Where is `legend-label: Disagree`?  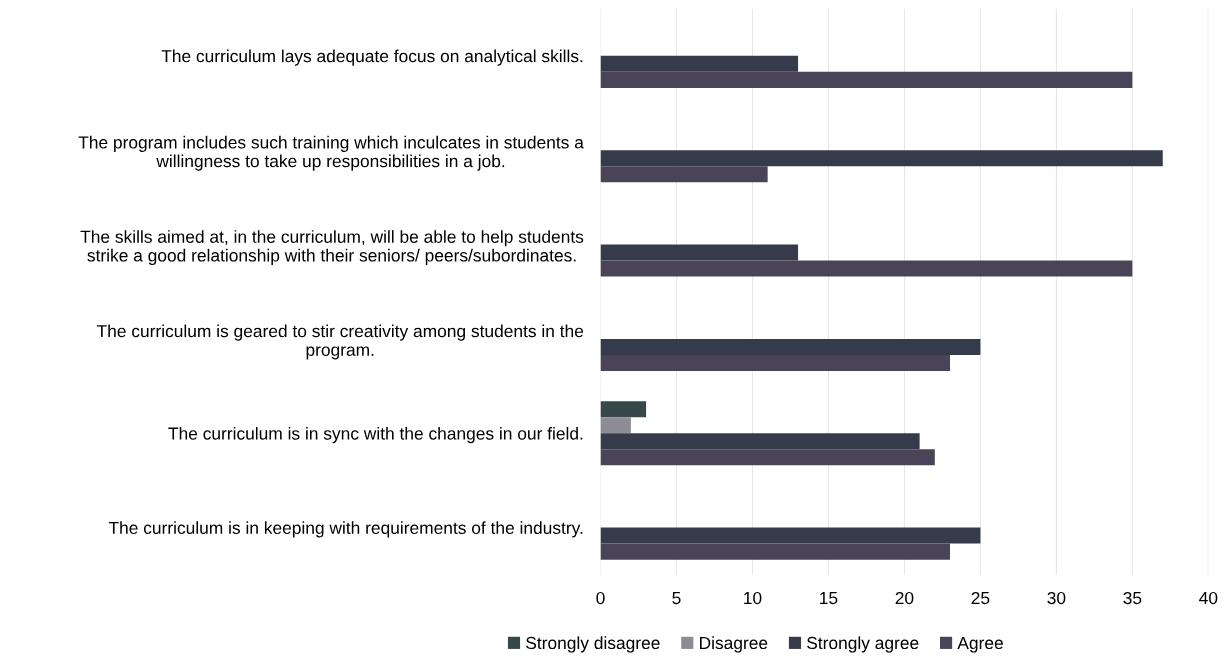
legend-label: Disagree is located at coordinates (734, 644).